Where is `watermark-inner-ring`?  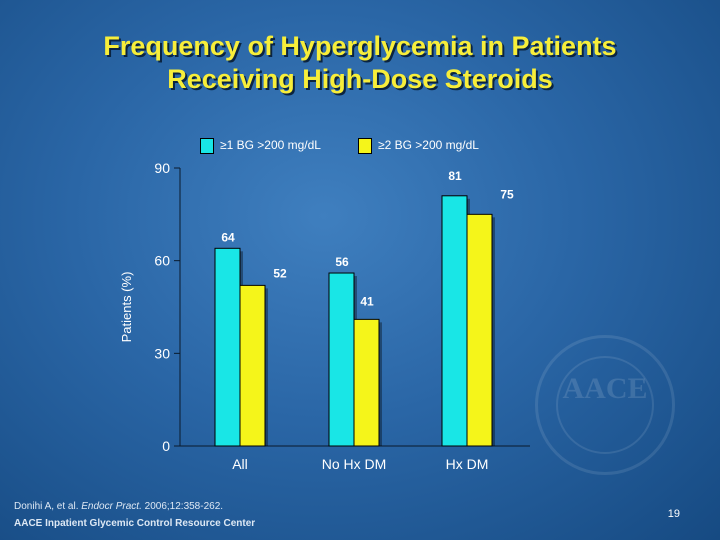 watermark-inner-ring is located at coordinates (605, 405).